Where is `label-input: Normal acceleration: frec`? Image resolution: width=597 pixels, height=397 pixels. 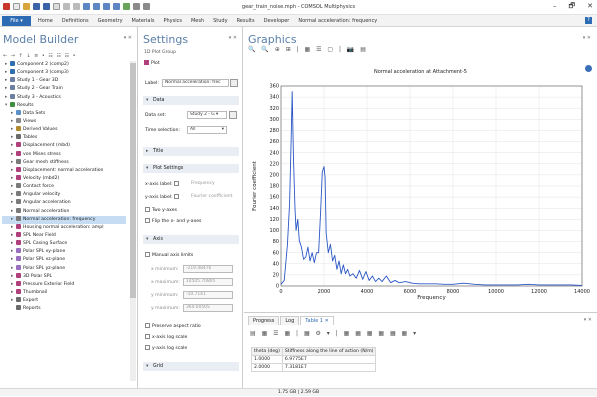 label-input: Normal acceleration: frec is located at coordinates (195, 83).